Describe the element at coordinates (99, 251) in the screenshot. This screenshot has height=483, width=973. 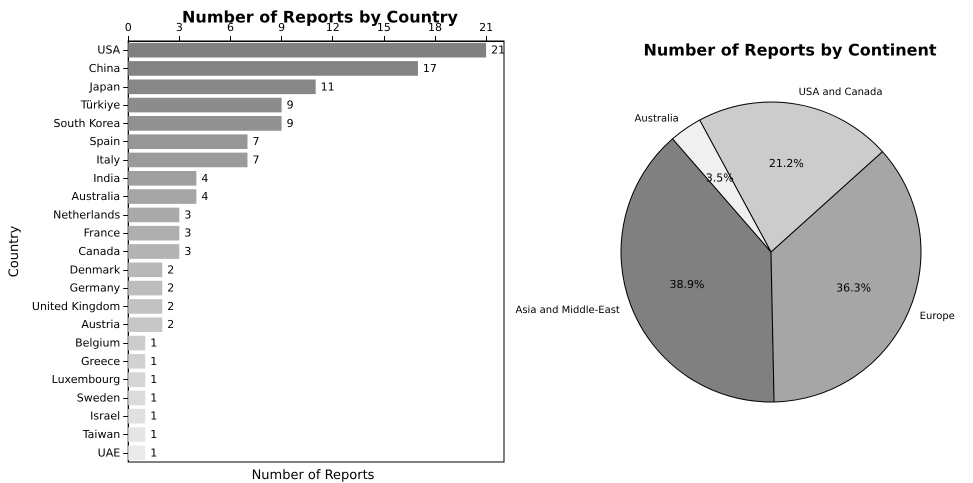
I see `y-tick-label: Canada` at that location.